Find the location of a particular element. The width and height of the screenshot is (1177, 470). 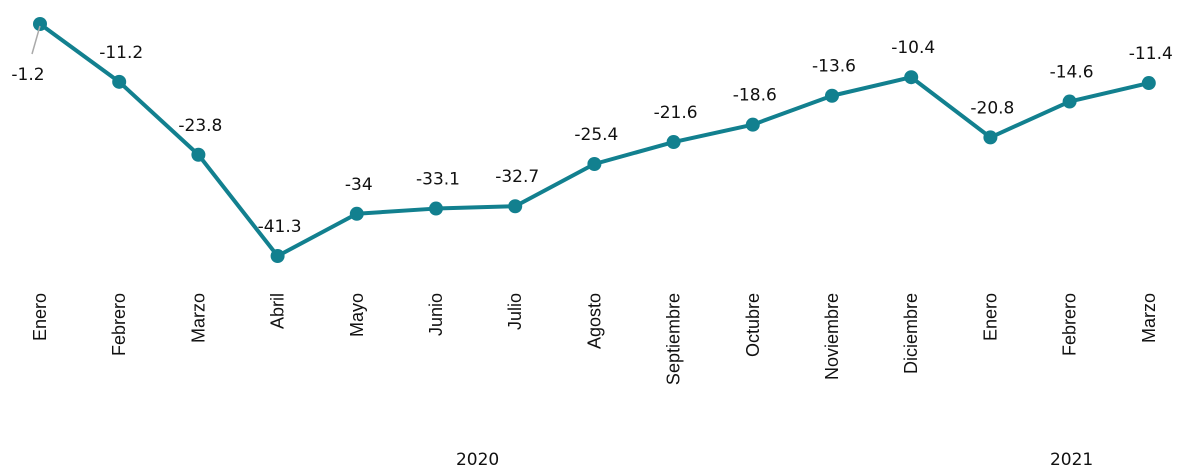

leader-line is located at coordinates (36, 40).